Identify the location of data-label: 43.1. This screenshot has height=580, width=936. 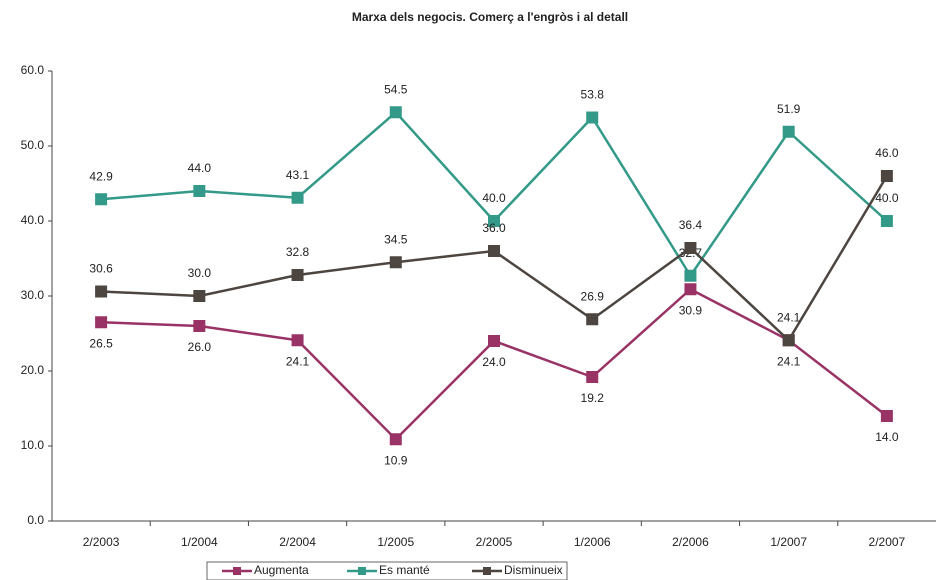
(298, 175).